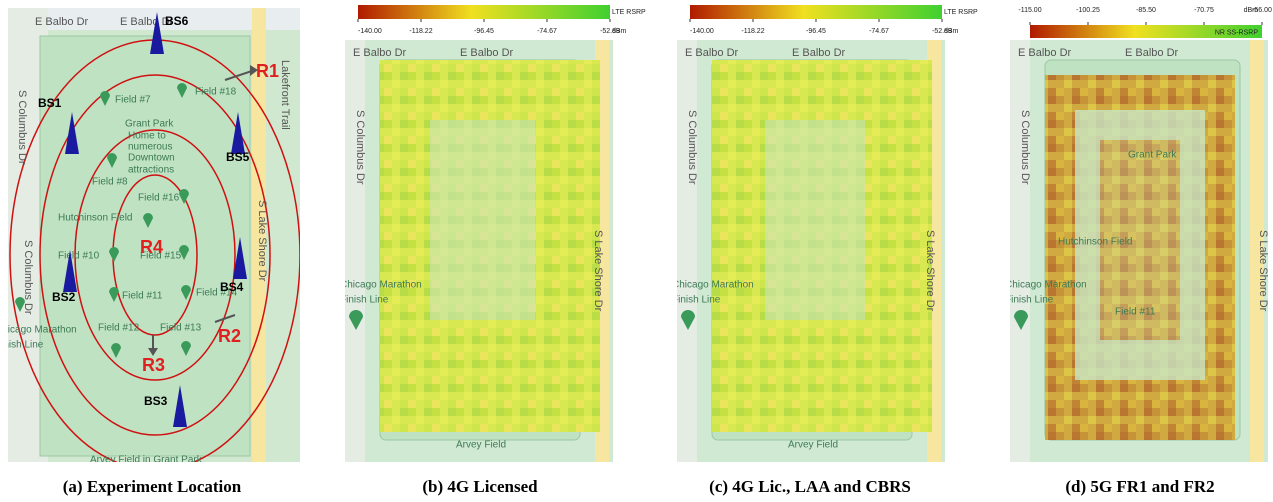  I want to click on place-label: Field #18, so click(216, 92).